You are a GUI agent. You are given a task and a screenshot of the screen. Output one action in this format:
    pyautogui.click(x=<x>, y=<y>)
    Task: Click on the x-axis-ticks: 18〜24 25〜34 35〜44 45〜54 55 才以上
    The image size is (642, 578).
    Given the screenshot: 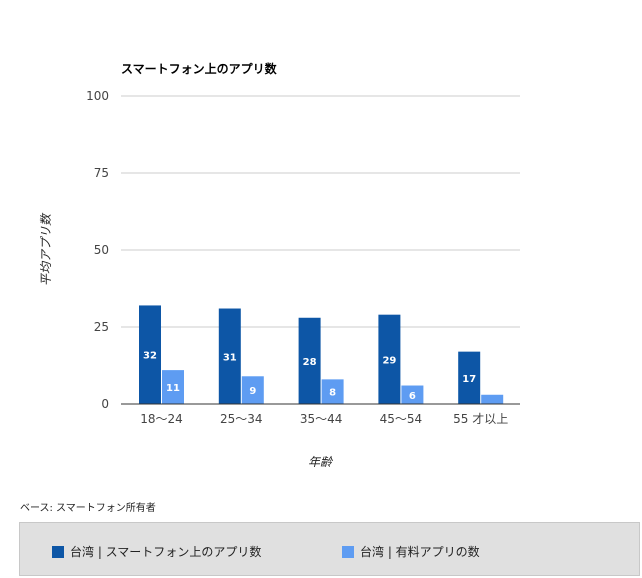 What is the action you would take?
    pyautogui.click(x=324, y=419)
    